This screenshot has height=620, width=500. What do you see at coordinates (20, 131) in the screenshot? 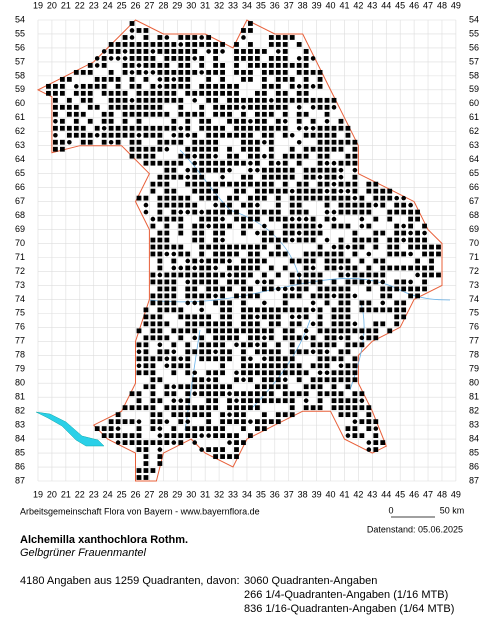
I see `row-label: 62` at bounding box center [20, 131].